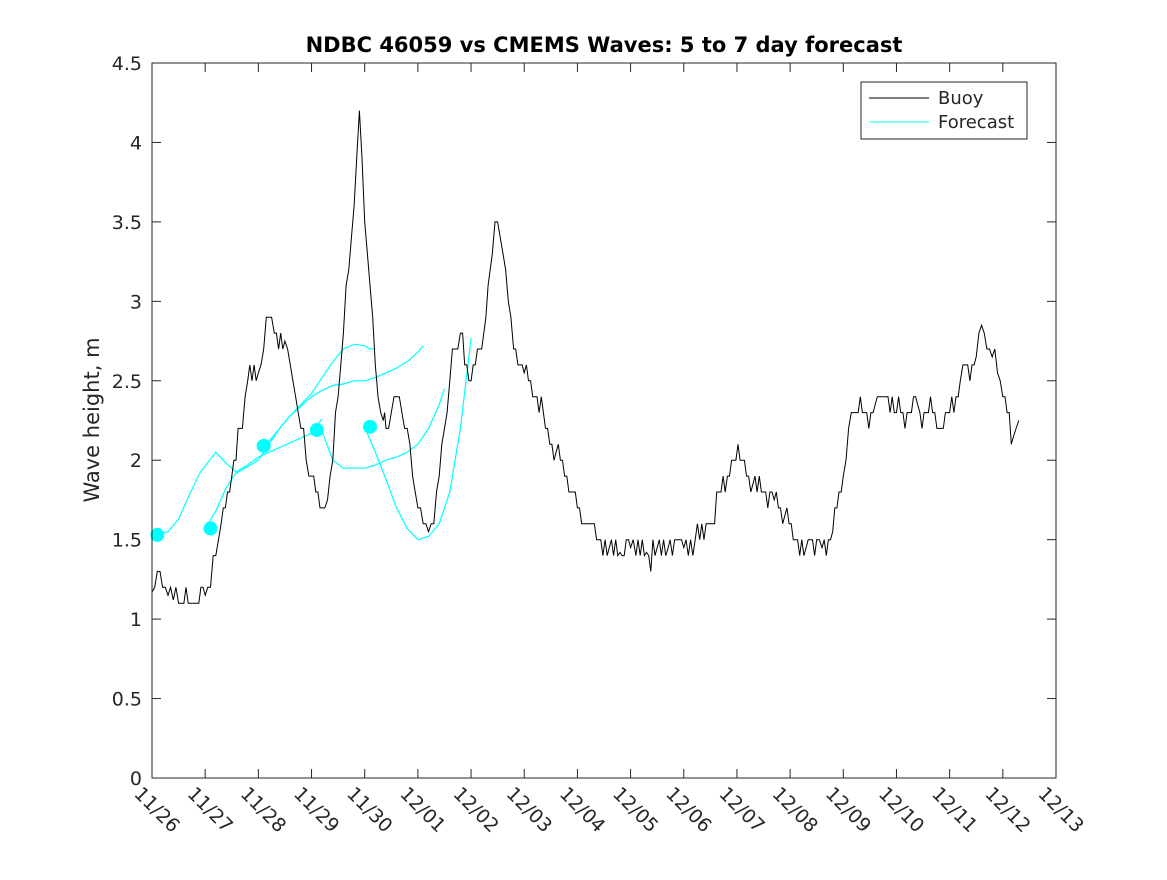 Image resolution: width=1167 pixels, height=880 pixels. What do you see at coordinates (136, 302) in the screenshot?
I see `y-tick-label: 3` at bounding box center [136, 302].